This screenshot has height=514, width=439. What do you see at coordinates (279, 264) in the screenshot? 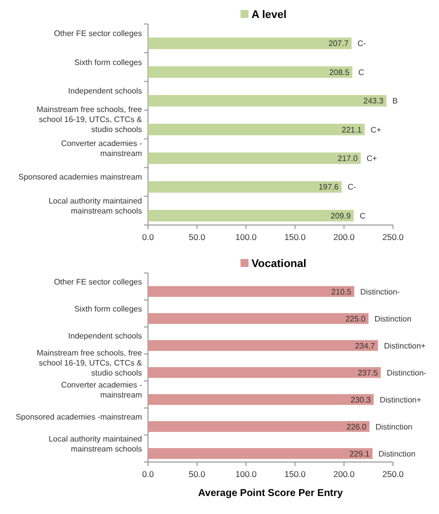
I see `legend-label: Vocational` at bounding box center [279, 264].